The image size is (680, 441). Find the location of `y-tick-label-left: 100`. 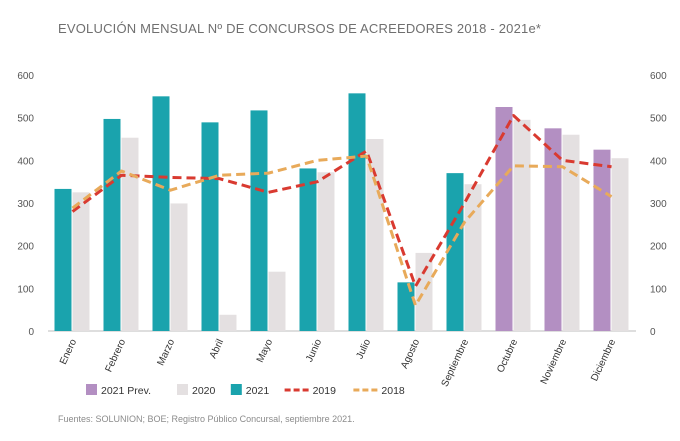

y-tick-label-left: 100 is located at coordinates (25, 289).